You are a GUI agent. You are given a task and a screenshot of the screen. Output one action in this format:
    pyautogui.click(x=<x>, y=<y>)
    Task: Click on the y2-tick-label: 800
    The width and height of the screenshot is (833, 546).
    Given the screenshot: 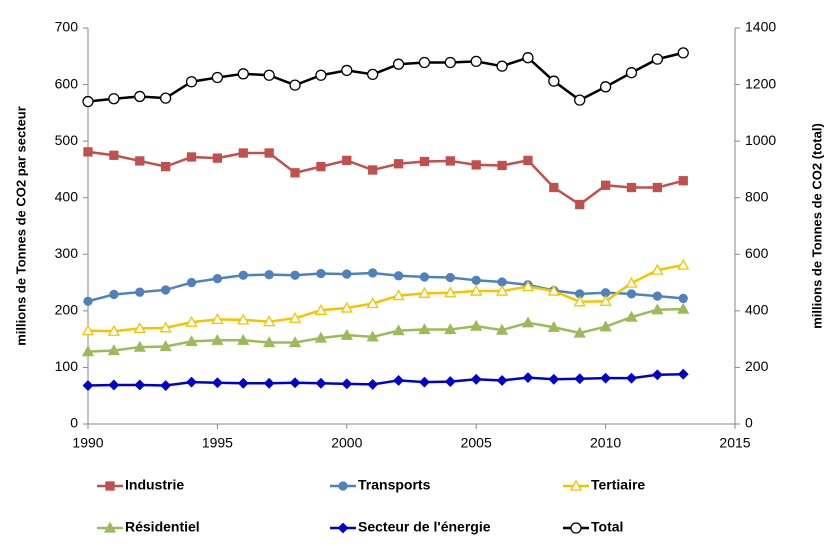 What is the action you would take?
    pyautogui.click(x=757, y=196)
    